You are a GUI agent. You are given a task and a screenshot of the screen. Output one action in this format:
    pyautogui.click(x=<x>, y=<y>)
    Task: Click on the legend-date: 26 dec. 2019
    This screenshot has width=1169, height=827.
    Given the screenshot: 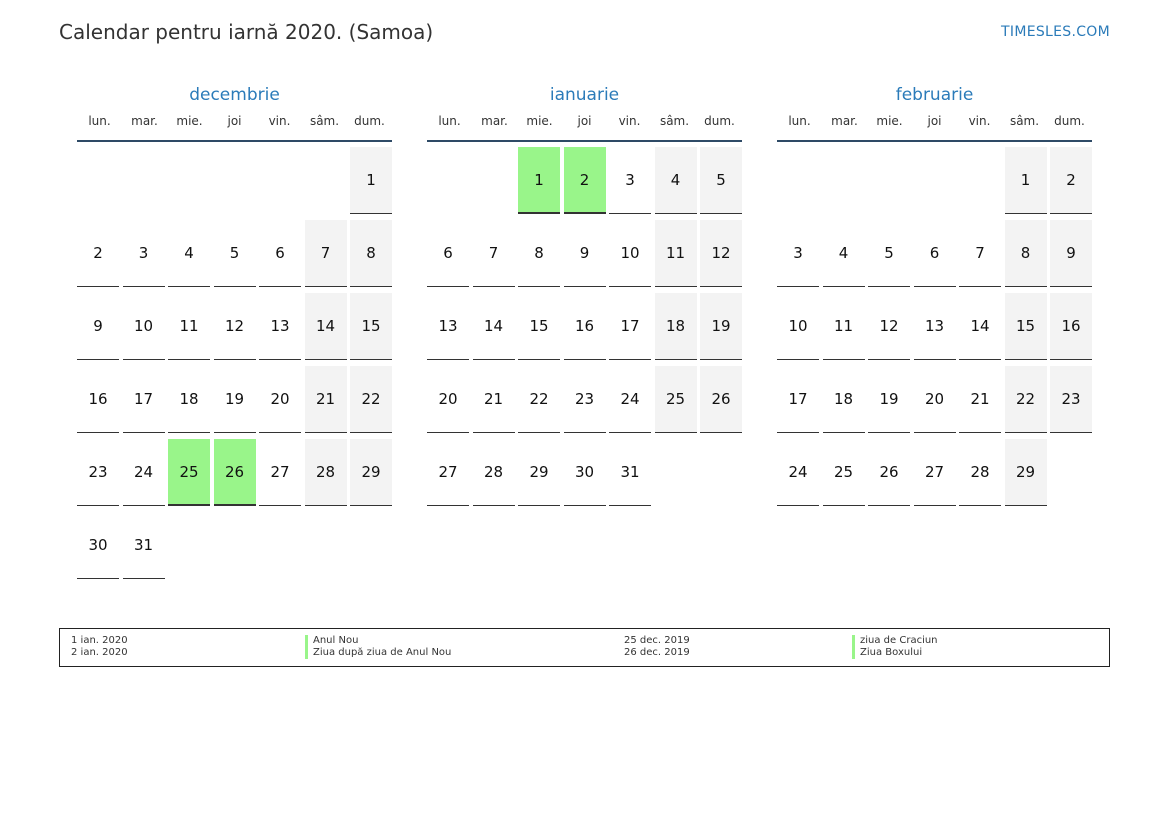 What is the action you would take?
    pyautogui.click(x=657, y=652)
    